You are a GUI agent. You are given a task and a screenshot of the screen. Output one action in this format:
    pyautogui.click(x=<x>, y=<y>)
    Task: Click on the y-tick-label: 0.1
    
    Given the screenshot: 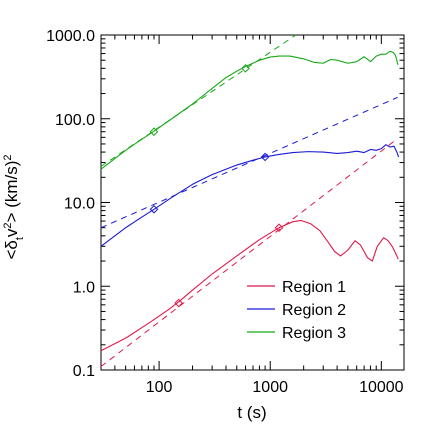 What is the action you would take?
    pyautogui.click(x=84, y=371)
    